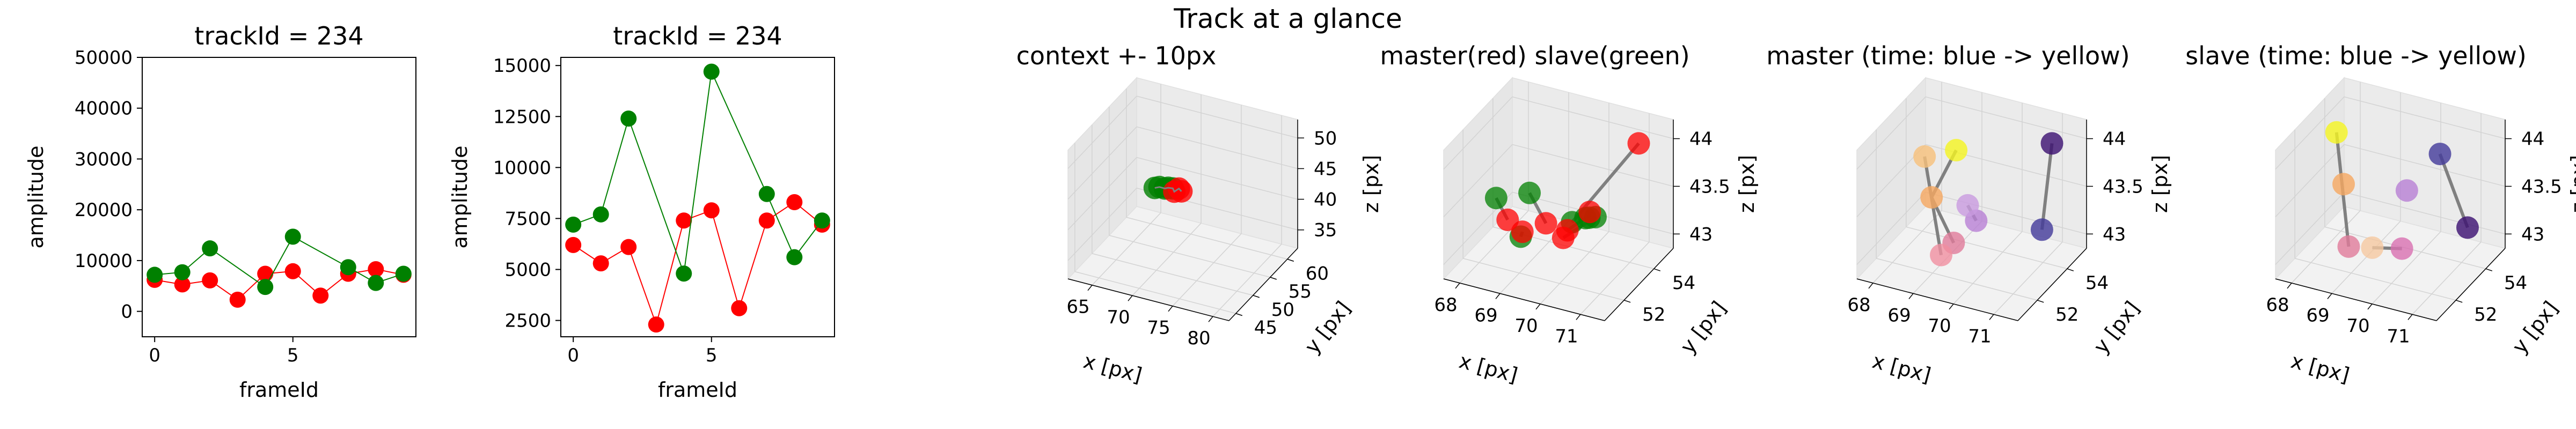 This screenshot has height=429, width=2576. I want to click on track-line, so click(1168, 189).